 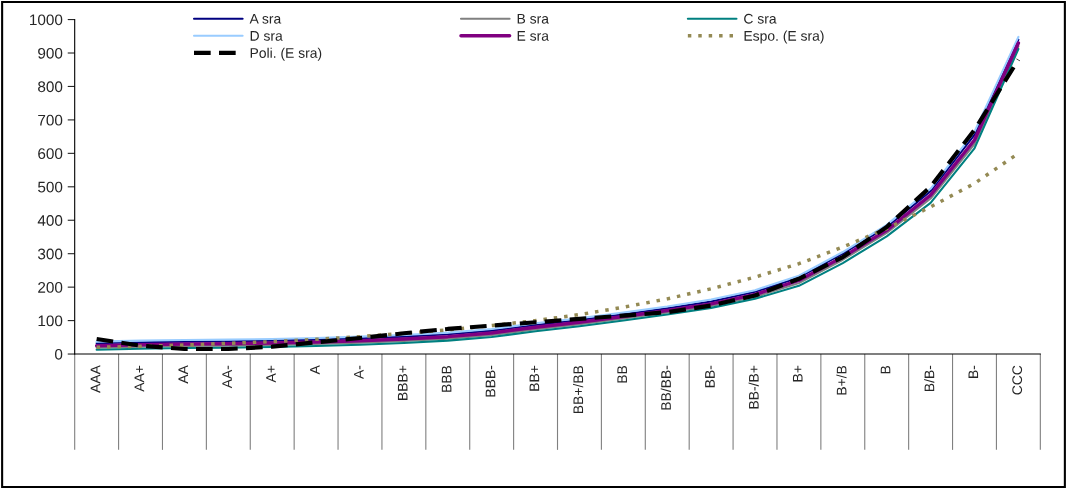 I want to click on y-tick-label: 600, so click(x=50, y=154).